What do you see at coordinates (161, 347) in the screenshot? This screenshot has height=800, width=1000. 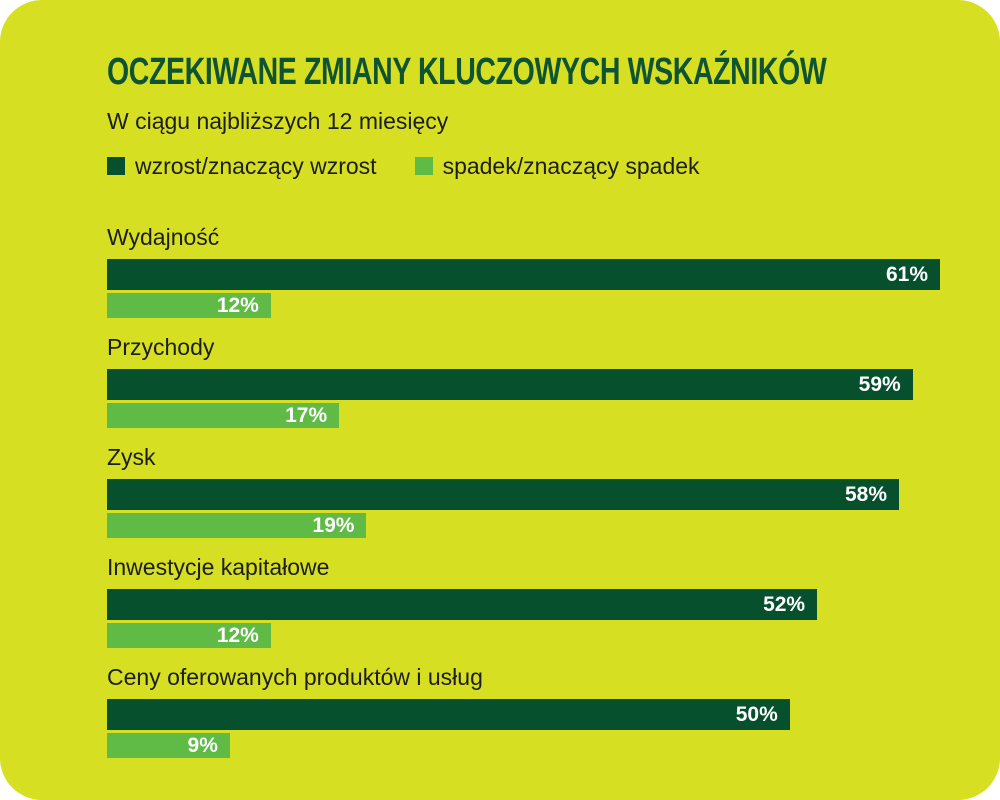 I see `category-label: Przychody` at bounding box center [161, 347].